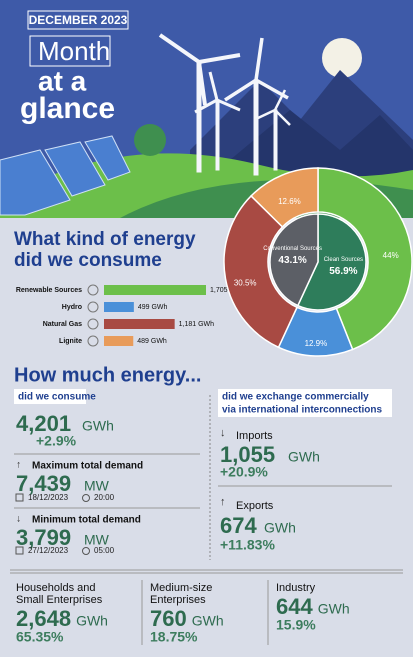 The image size is (413, 657). What do you see at coordinates (343, 271) in the screenshot?
I see `inner-value: 56.9%` at bounding box center [343, 271].